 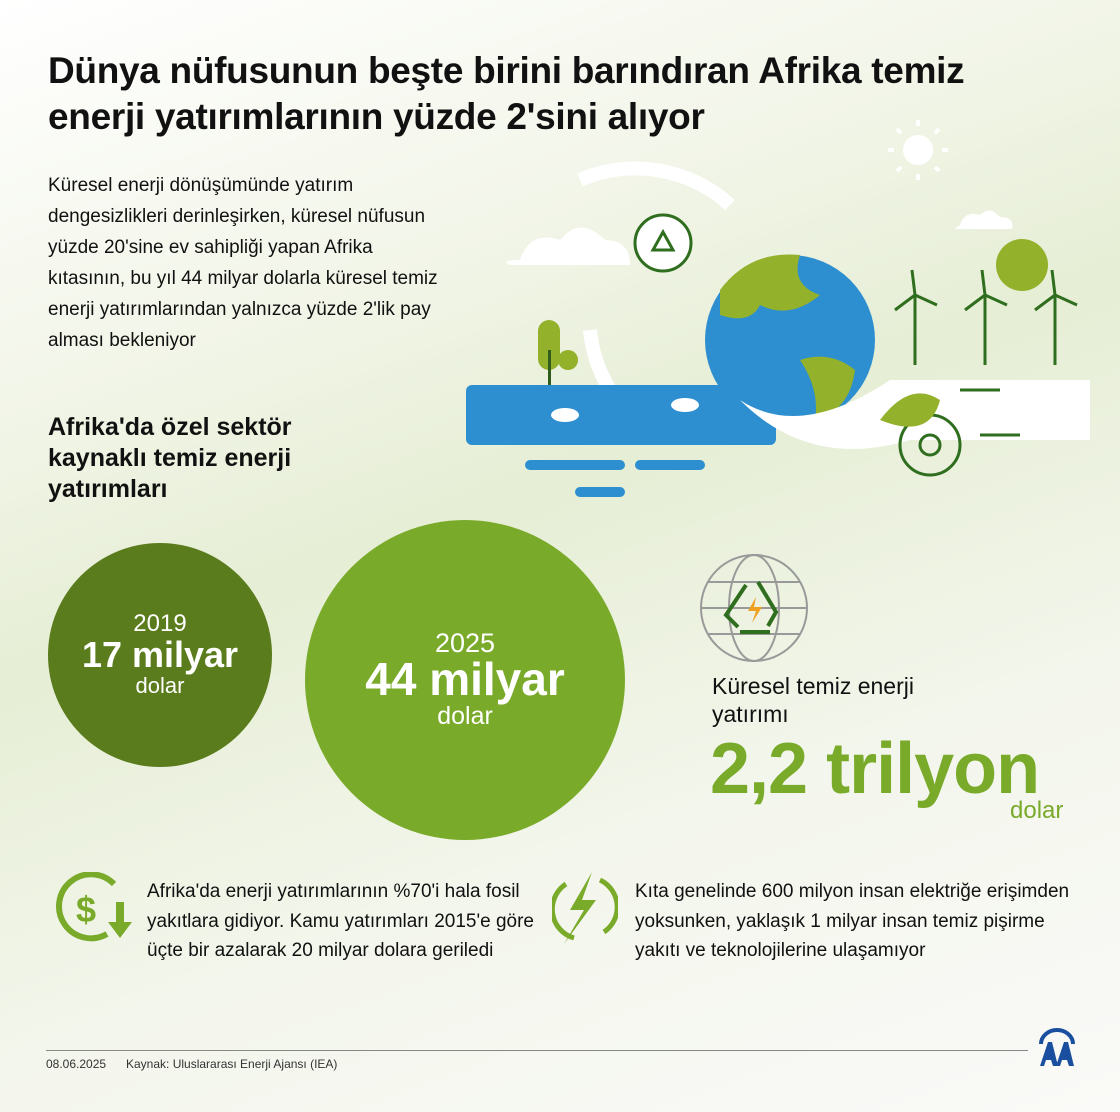 I want to click on cycle-arrow, so click(x=656, y=186).